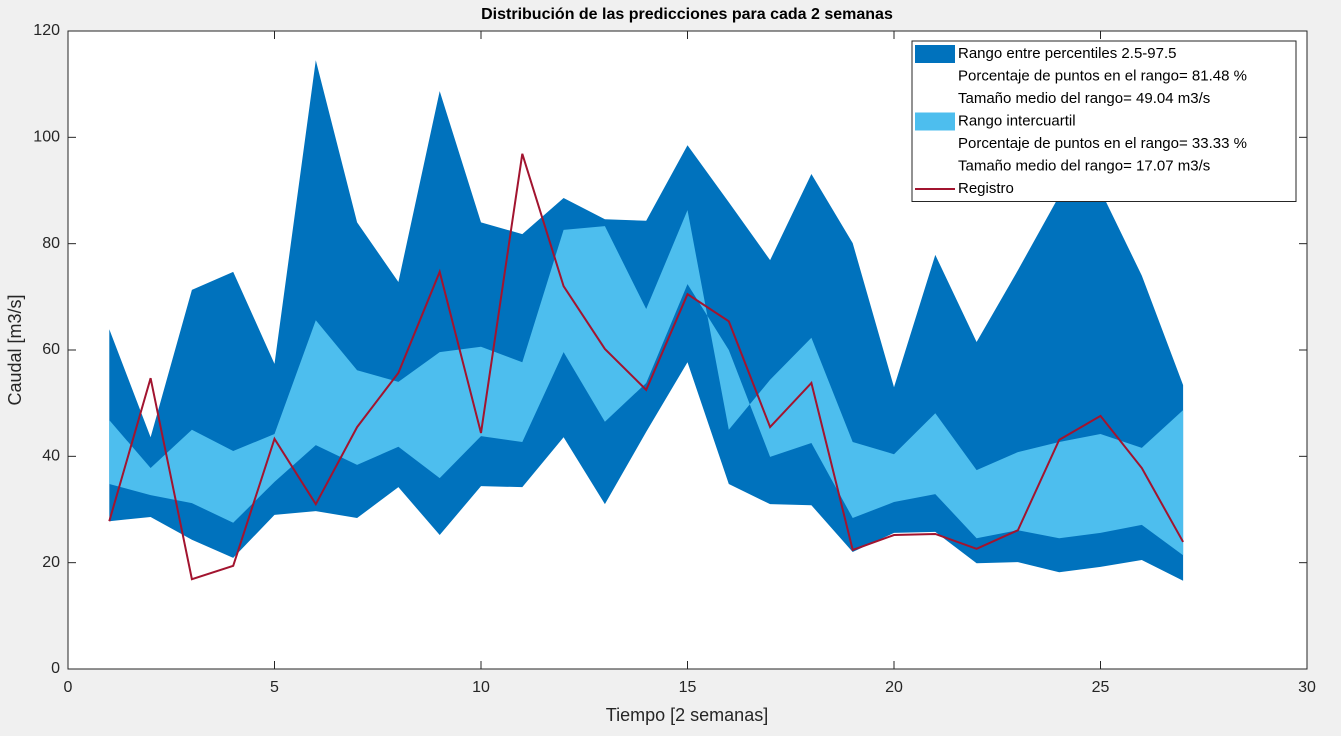 This screenshot has width=1341, height=736. I want to click on legend-label: Registro, so click(986, 188).